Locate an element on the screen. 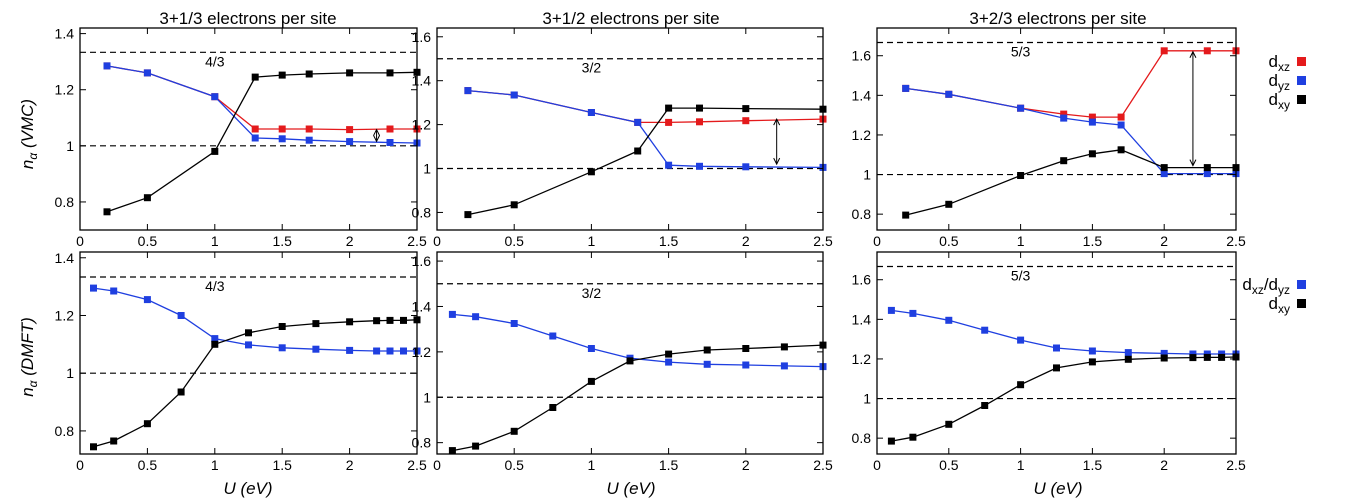 The image size is (1346, 501). panel-annotation-vmc-2: 3/2 is located at coordinates (592, 68).